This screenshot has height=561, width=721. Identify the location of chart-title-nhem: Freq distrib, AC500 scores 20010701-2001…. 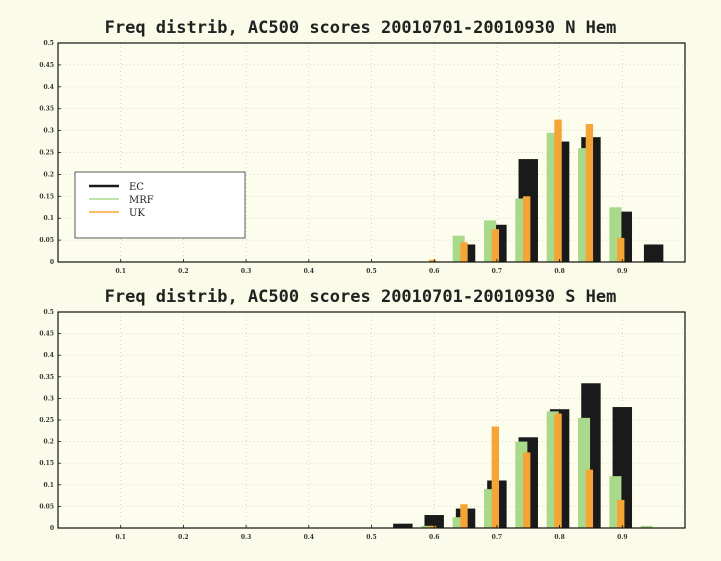
(360, 28).